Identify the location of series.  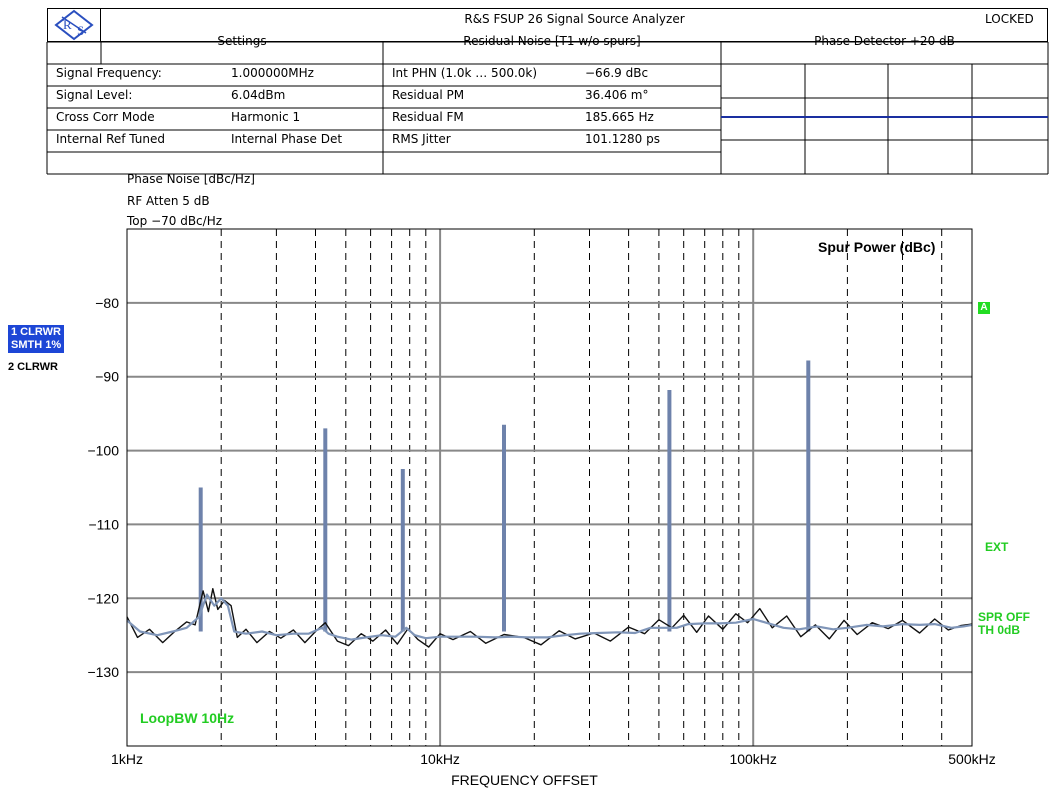
(549, 618).